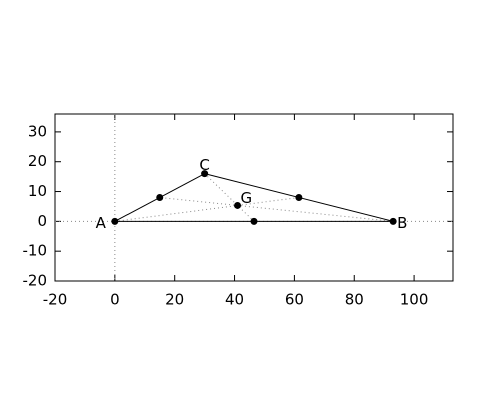 This screenshot has height=420, width=493. I want to click on x-tick-label: -20, so click(55, 300).